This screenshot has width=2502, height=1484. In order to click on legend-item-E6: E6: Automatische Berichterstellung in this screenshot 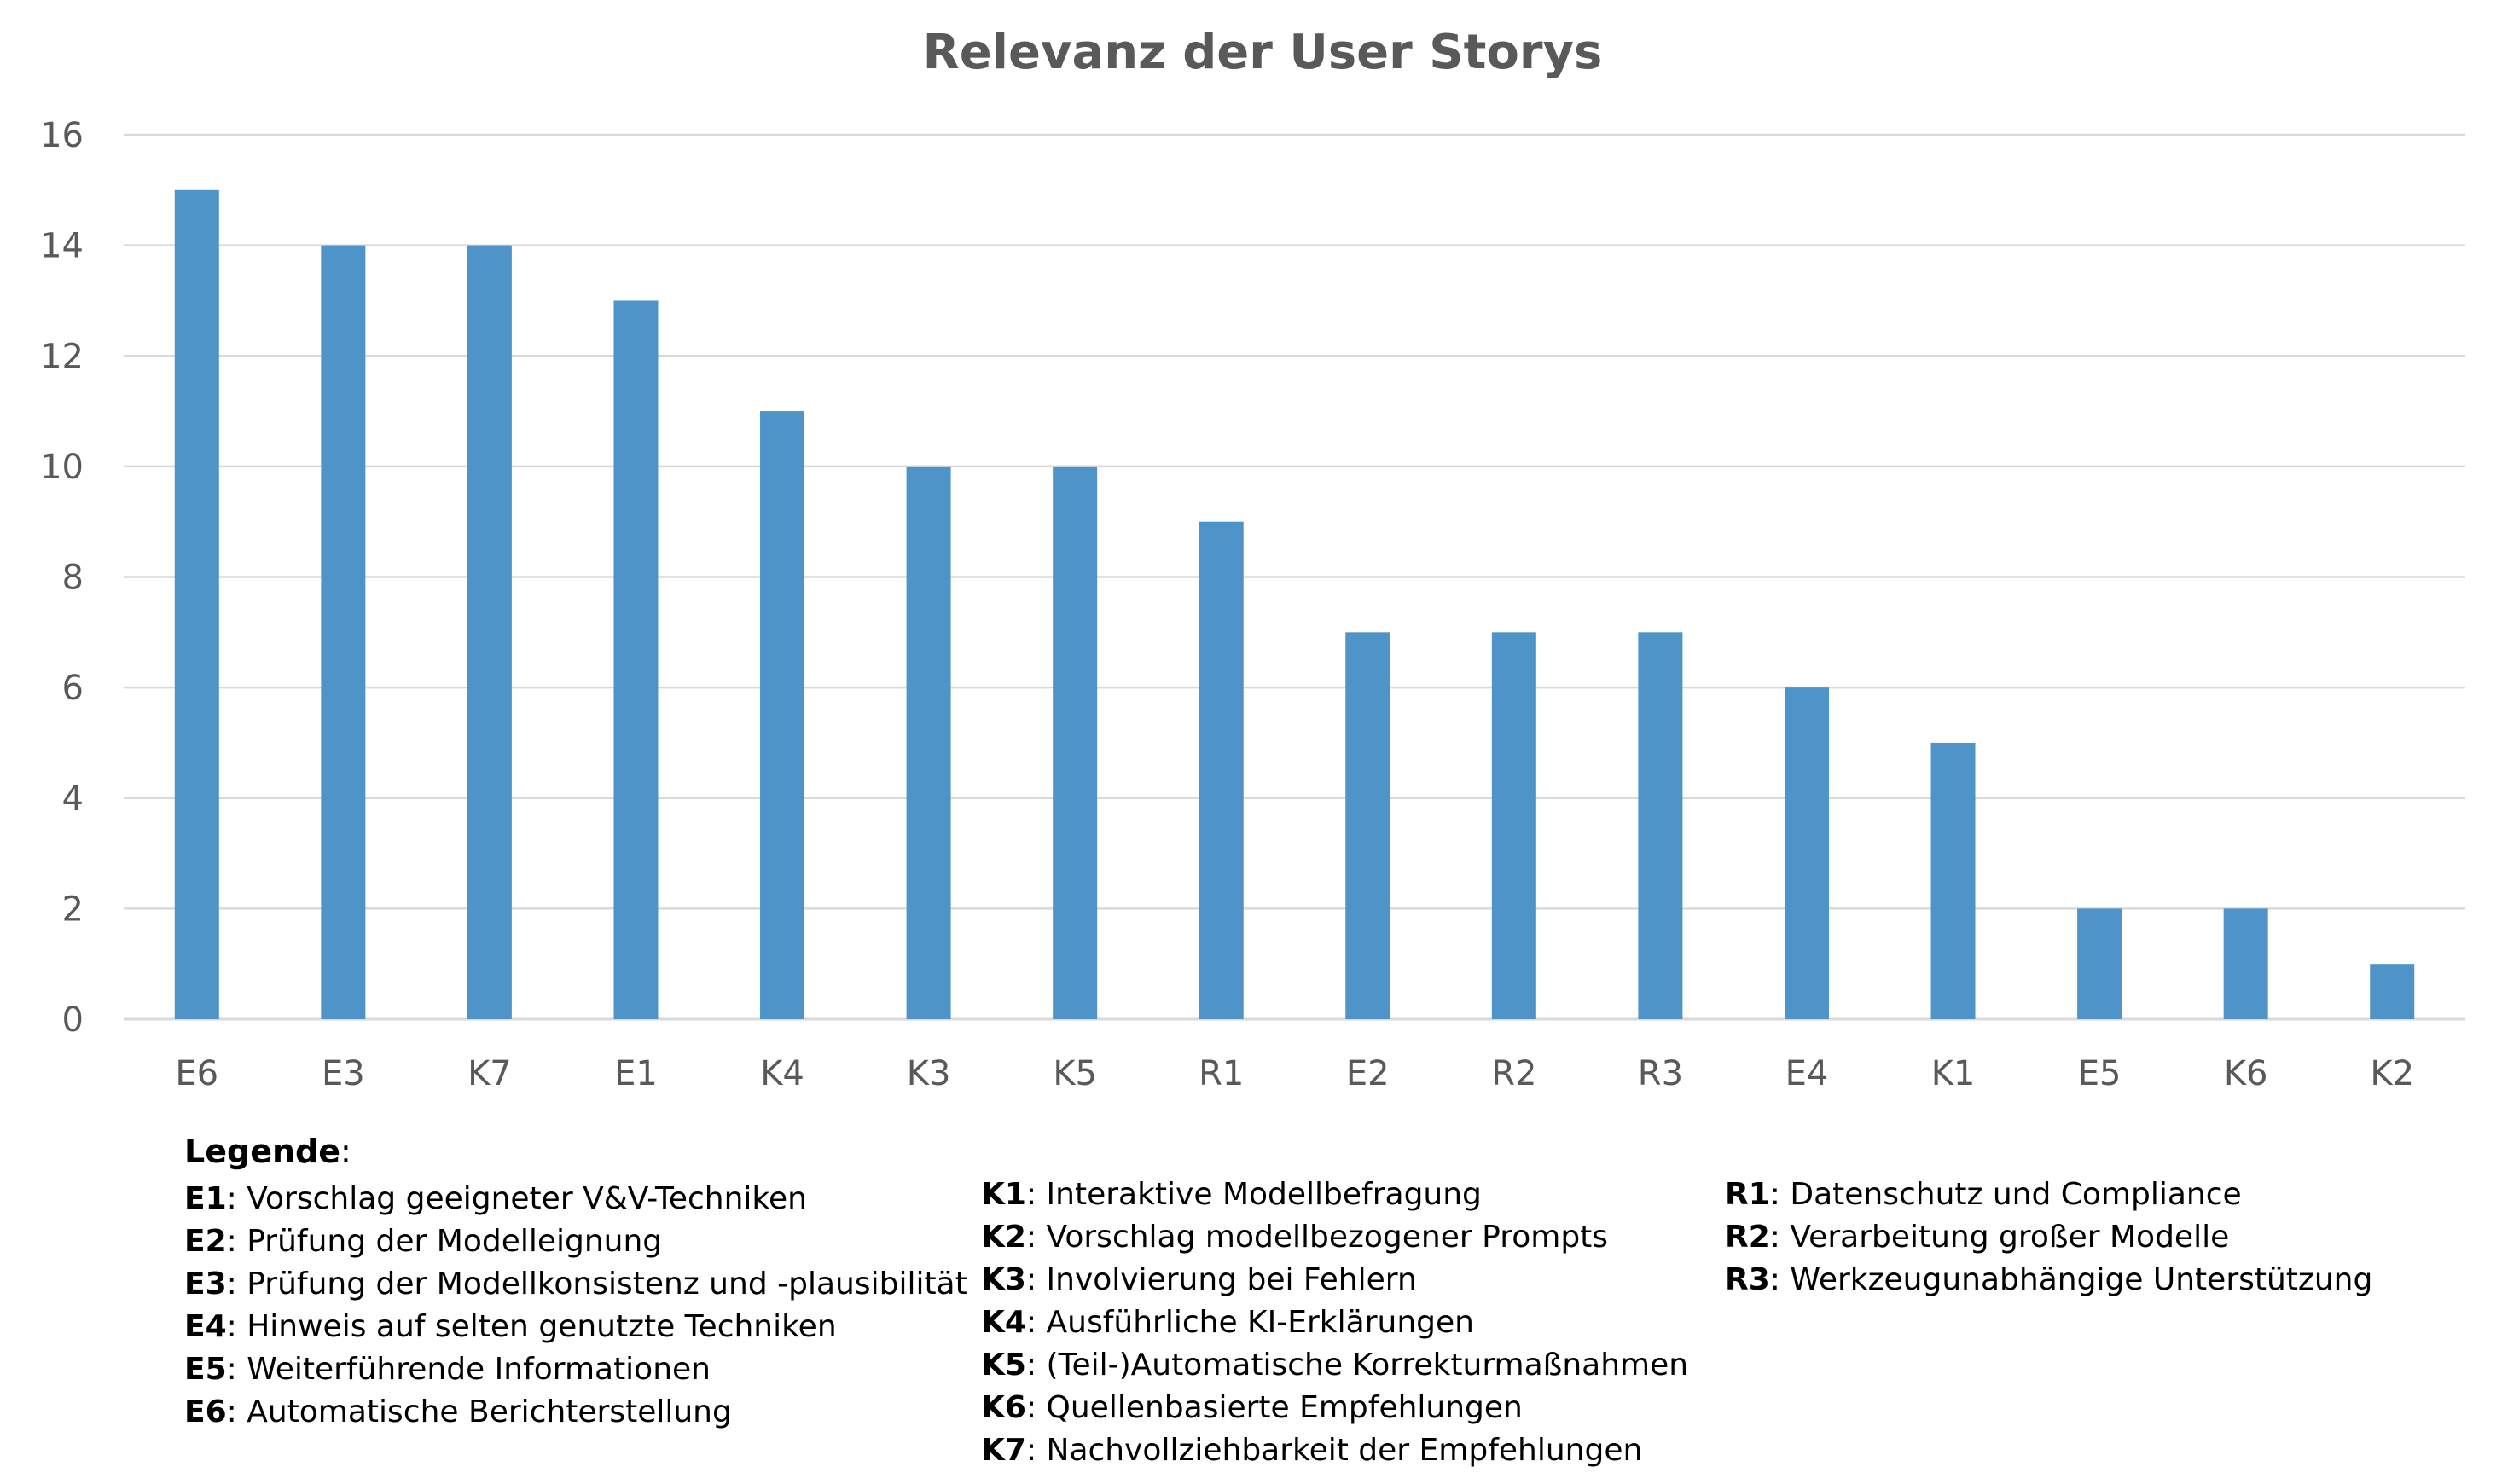, I will do `click(575, 1412)`.